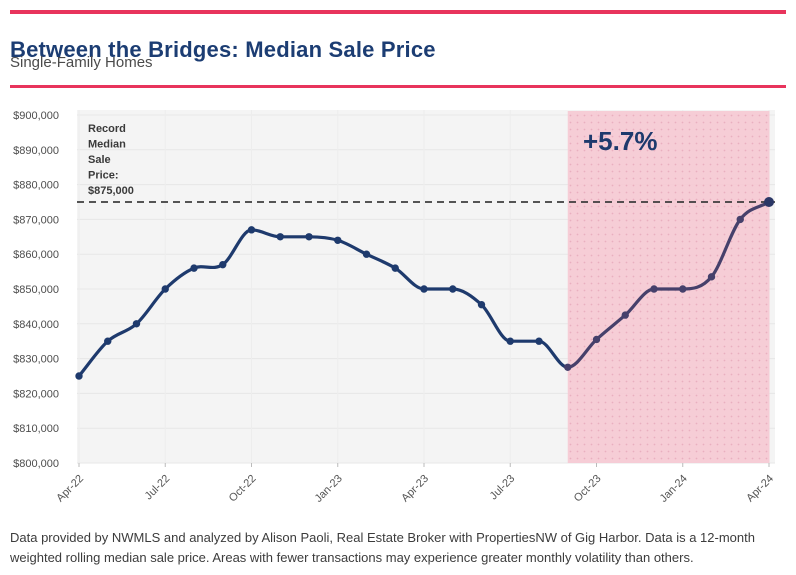  I want to click on record-annotation-line: Price:, so click(103, 176).